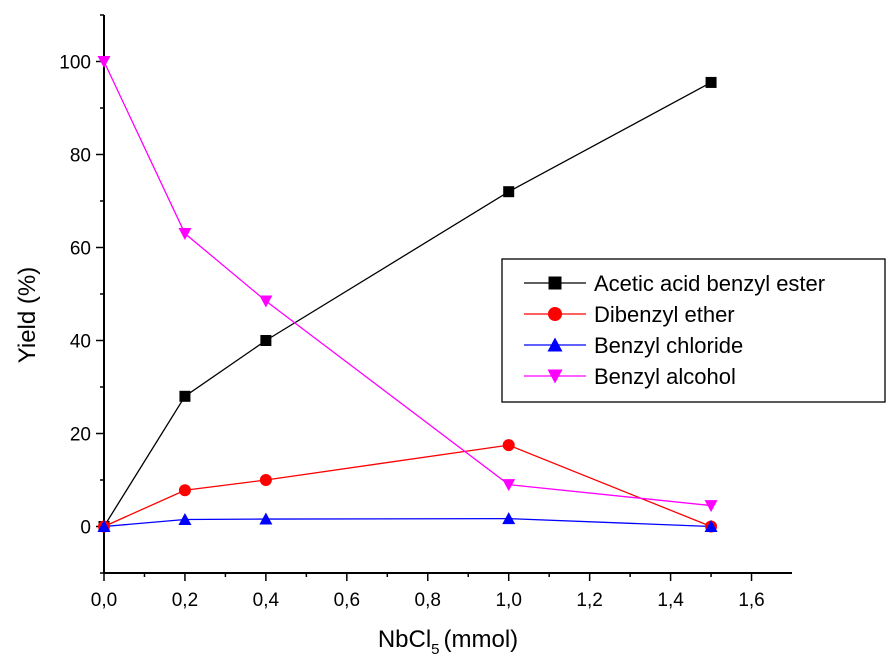 The height and width of the screenshot is (661, 887). Describe the element at coordinates (75, 63) in the screenshot. I see `y-tick-label: 100` at that location.